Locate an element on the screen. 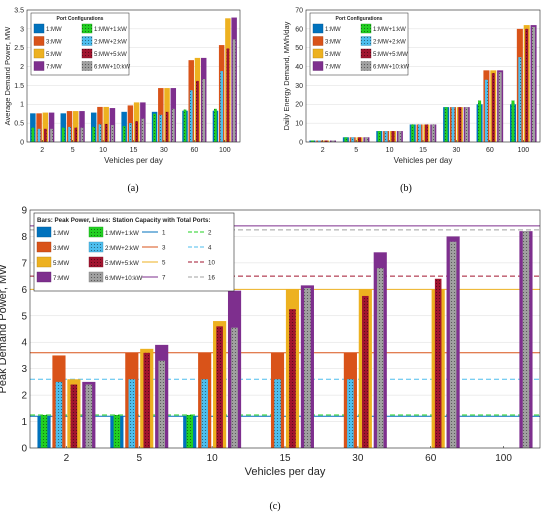 The image size is (550, 514). y-tick-label: 0.5 is located at coordinates (19, 124).